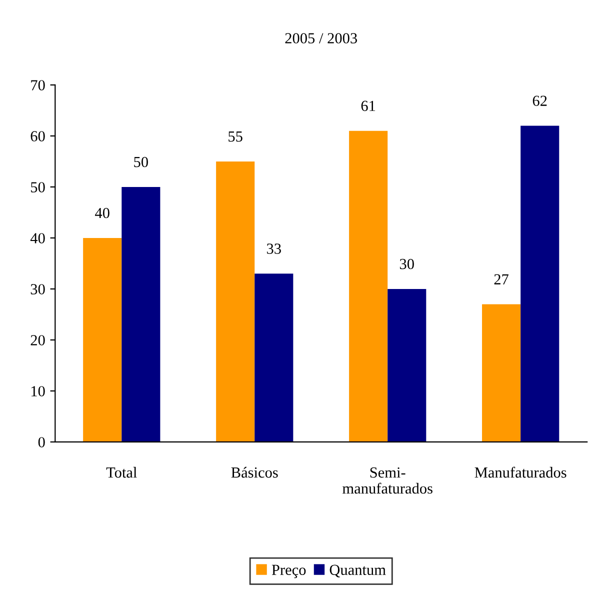 Image resolution: width=593 pixels, height=594 pixels. What do you see at coordinates (235, 137) in the screenshot?
I see `data-label: 55` at bounding box center [235, 137].